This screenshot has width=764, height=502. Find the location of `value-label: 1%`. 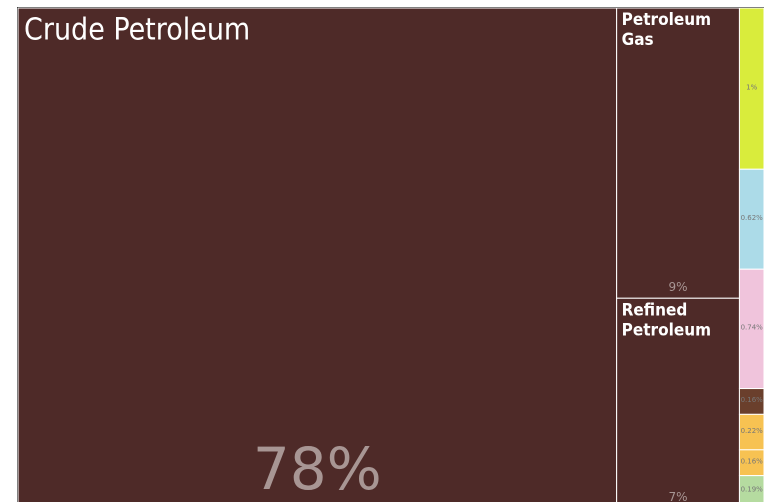

value-label: 1% is located at coordinates (751, 87).